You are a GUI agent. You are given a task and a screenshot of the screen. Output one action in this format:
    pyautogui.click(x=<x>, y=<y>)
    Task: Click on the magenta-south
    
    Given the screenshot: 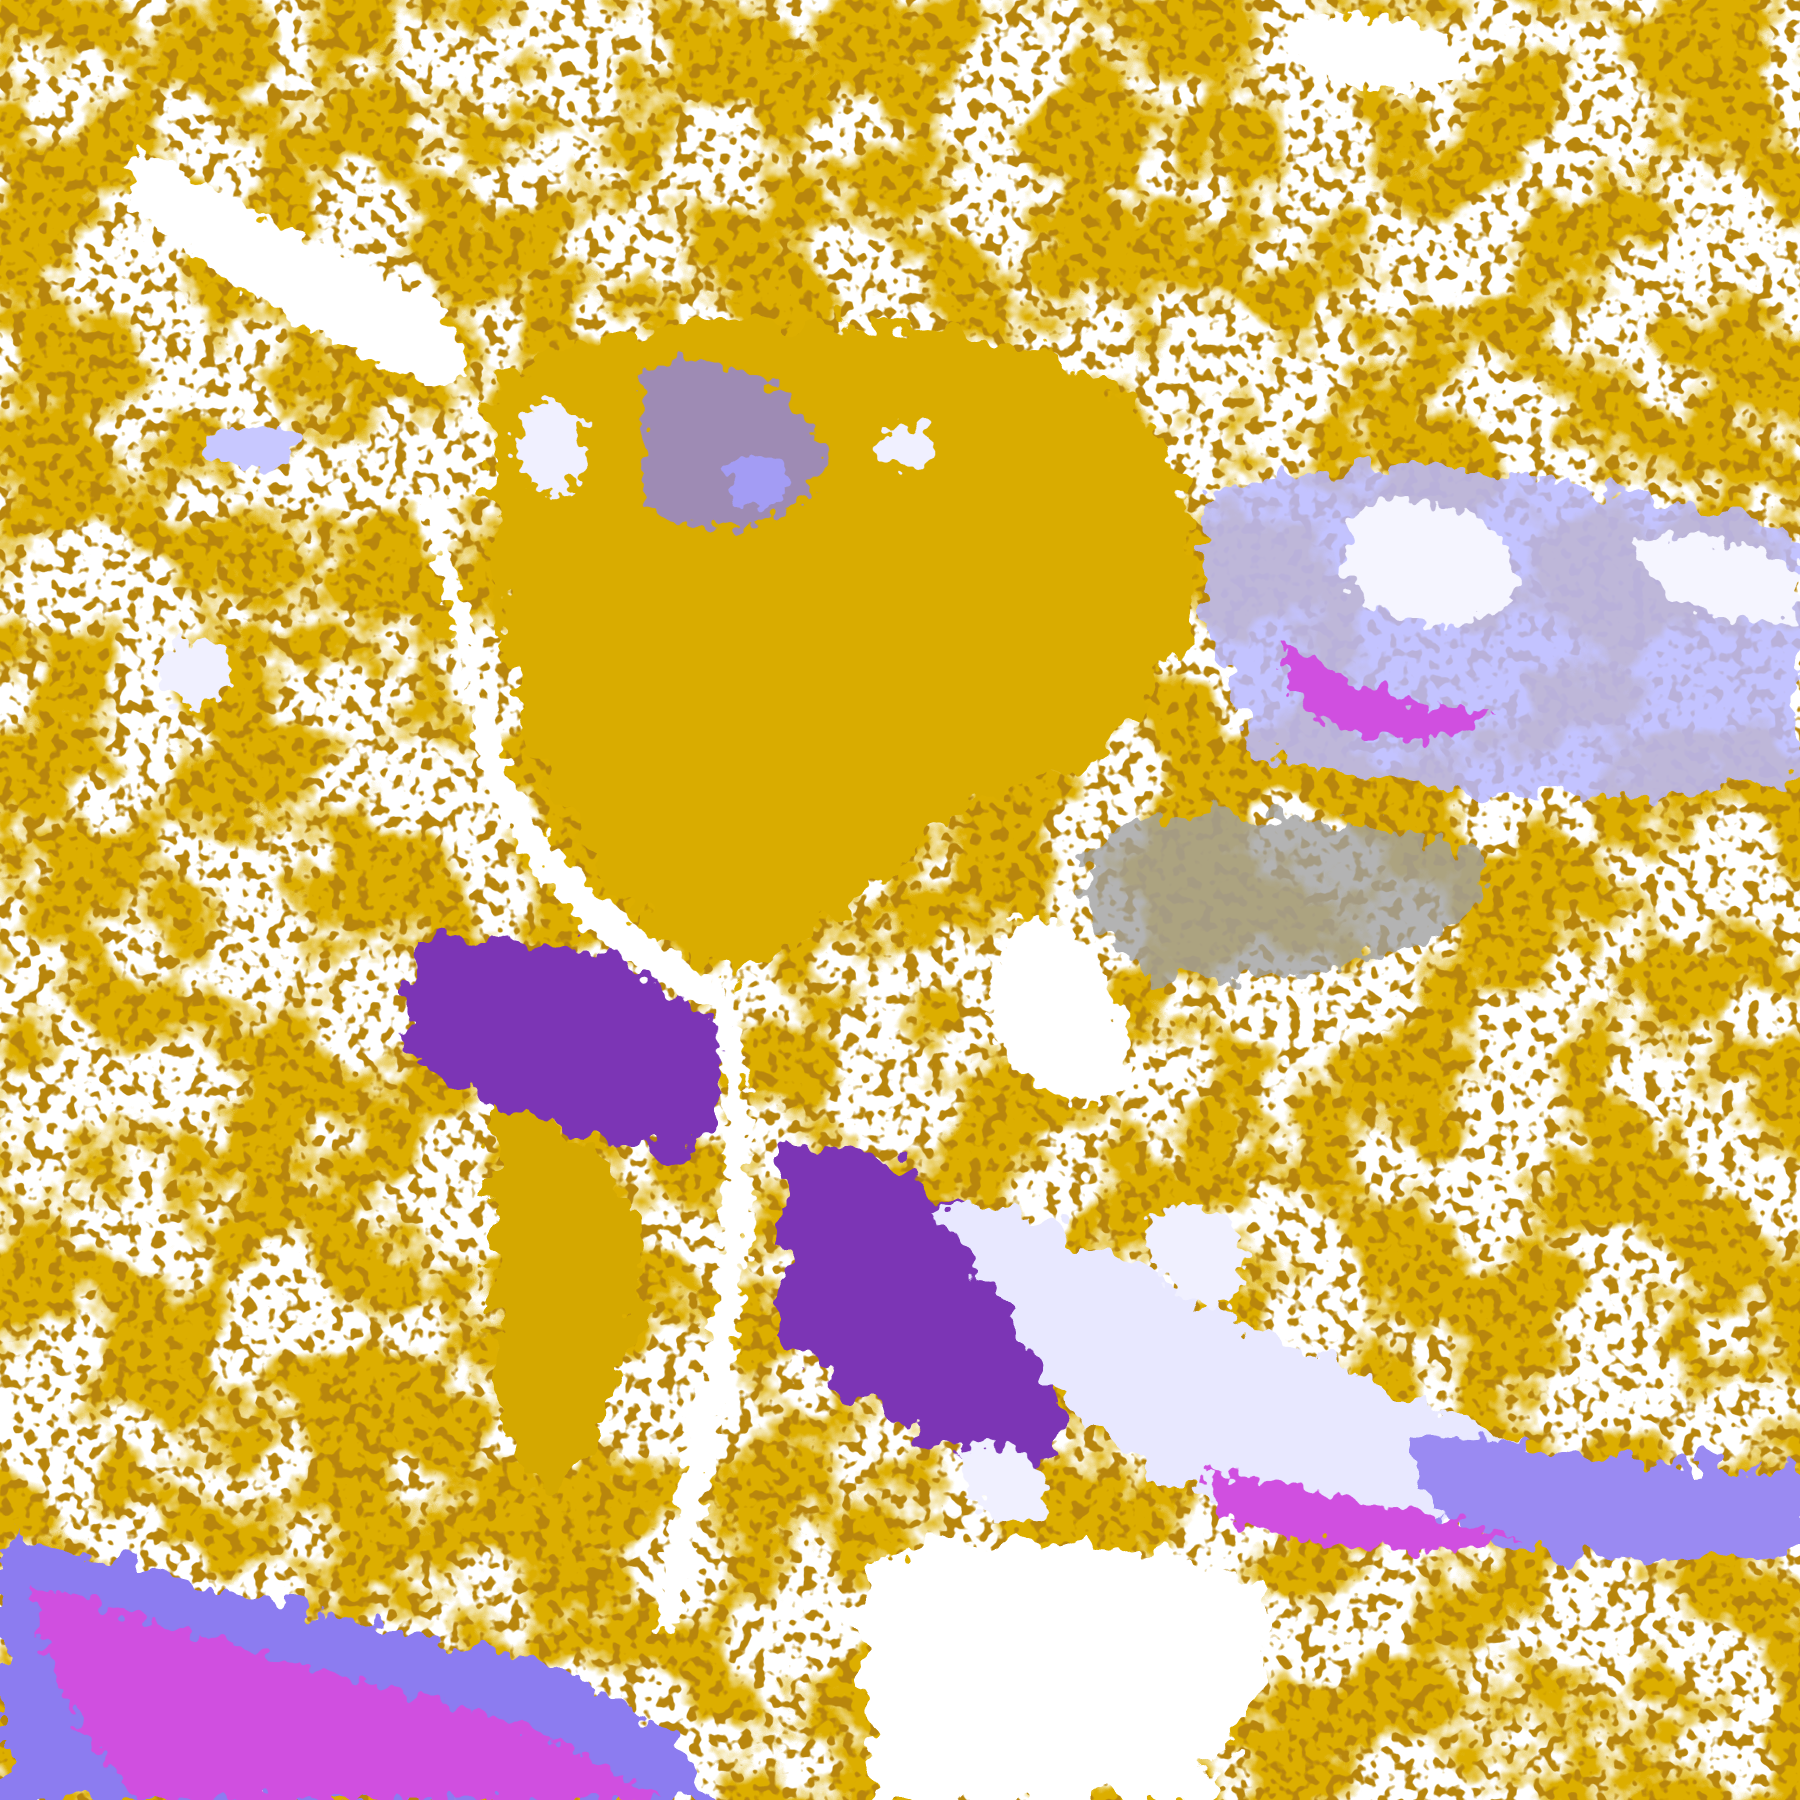 What is the action you would take?
    pyautogui.click(x=1360, y=1510)
    